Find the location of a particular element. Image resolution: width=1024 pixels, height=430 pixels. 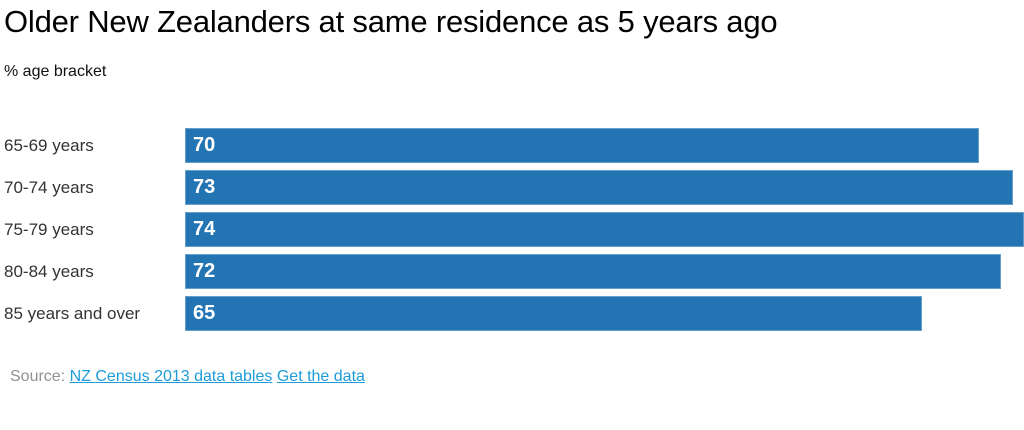

bar-row: 80-84 years 72 is located at coordinates (512, 271).